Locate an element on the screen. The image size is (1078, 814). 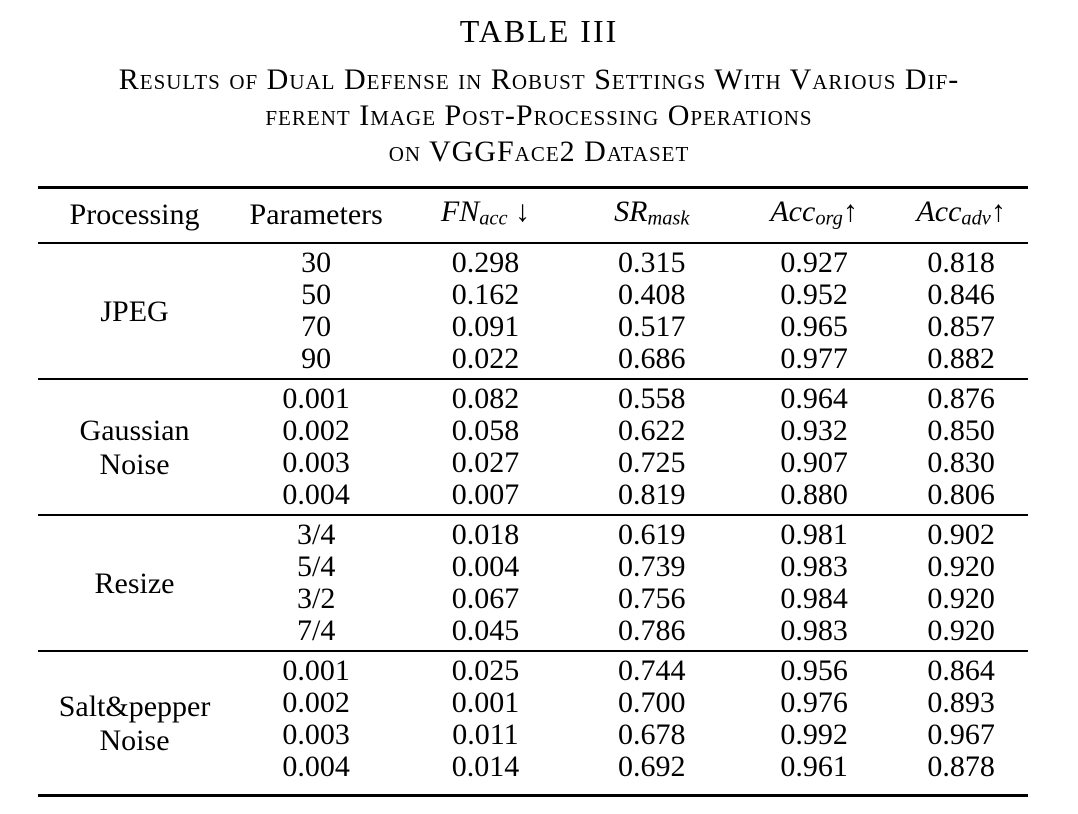
acc-adv-cell: 0.878 is located at coordinates (961, 766).